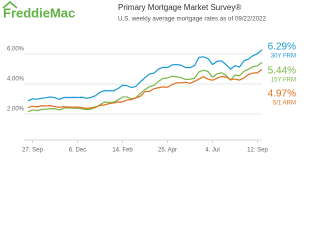  Describe the element at coordinates (16, 80) in the screenshot. I see `y-tick-label: 4.00%` at that location.